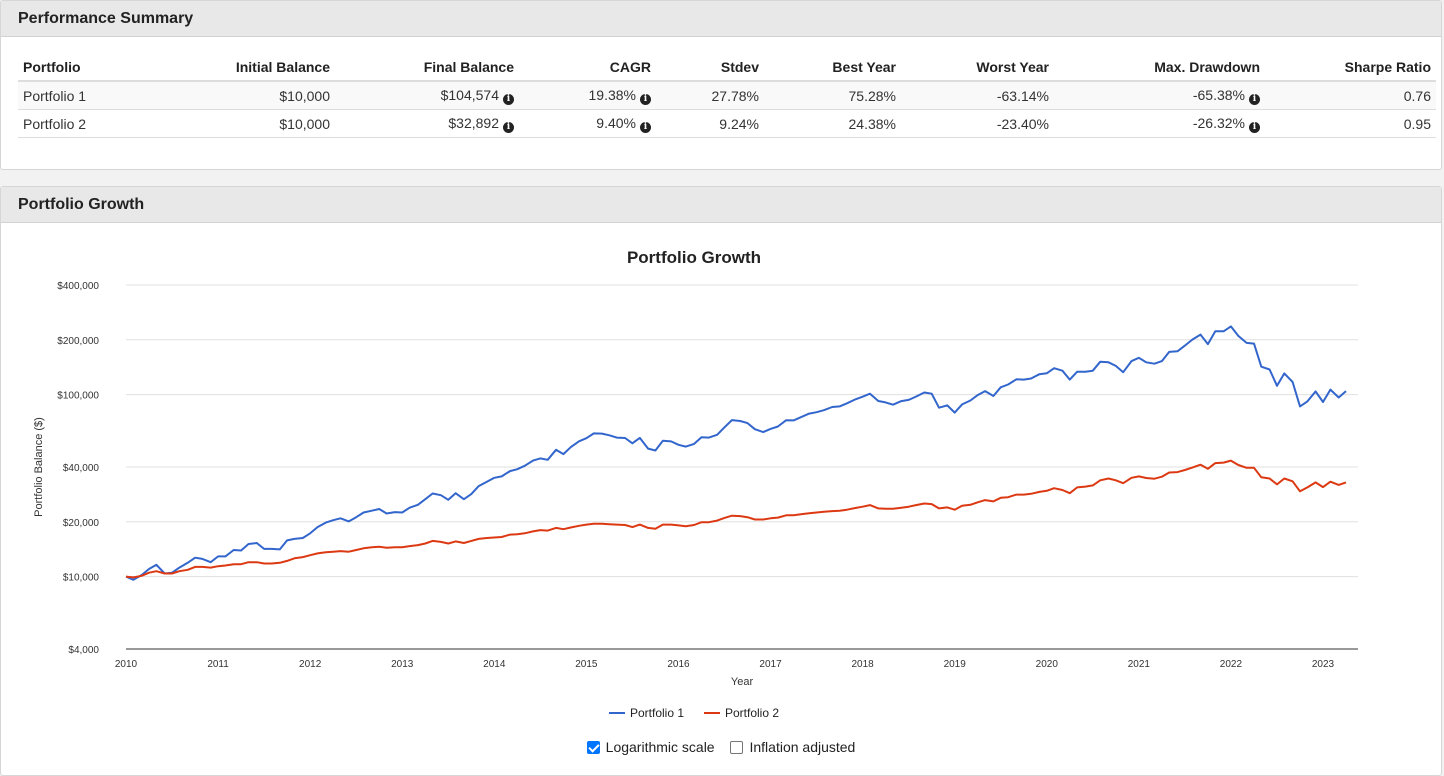 This screenshot has height=776, width=1444. I want to click on x-tick-label: 2014, so click(494, 664).